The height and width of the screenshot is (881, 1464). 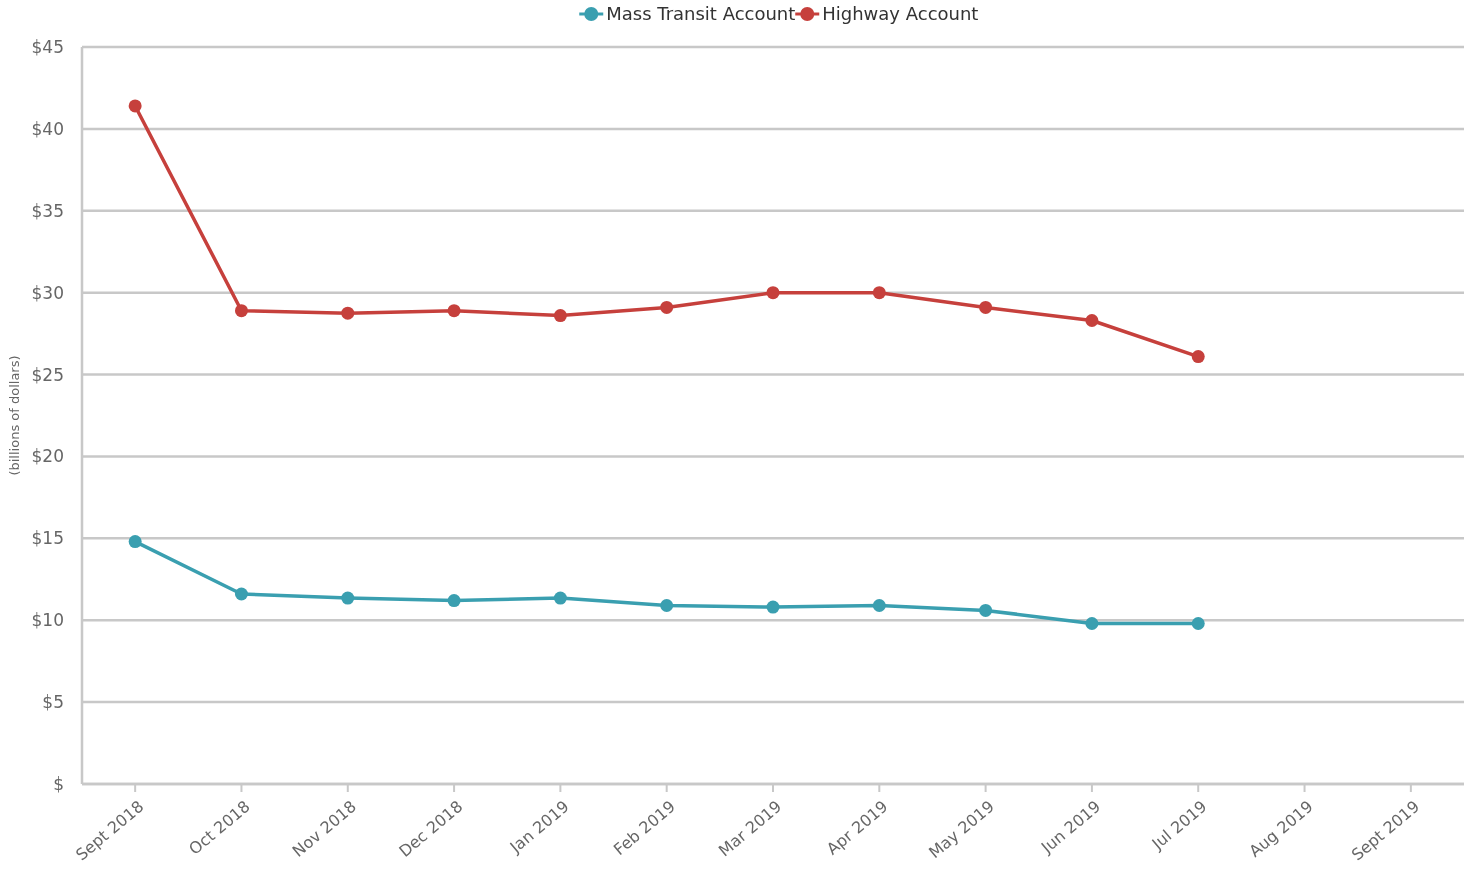 I want to click on y-tick-label: $25, so click(x=47, y=374).